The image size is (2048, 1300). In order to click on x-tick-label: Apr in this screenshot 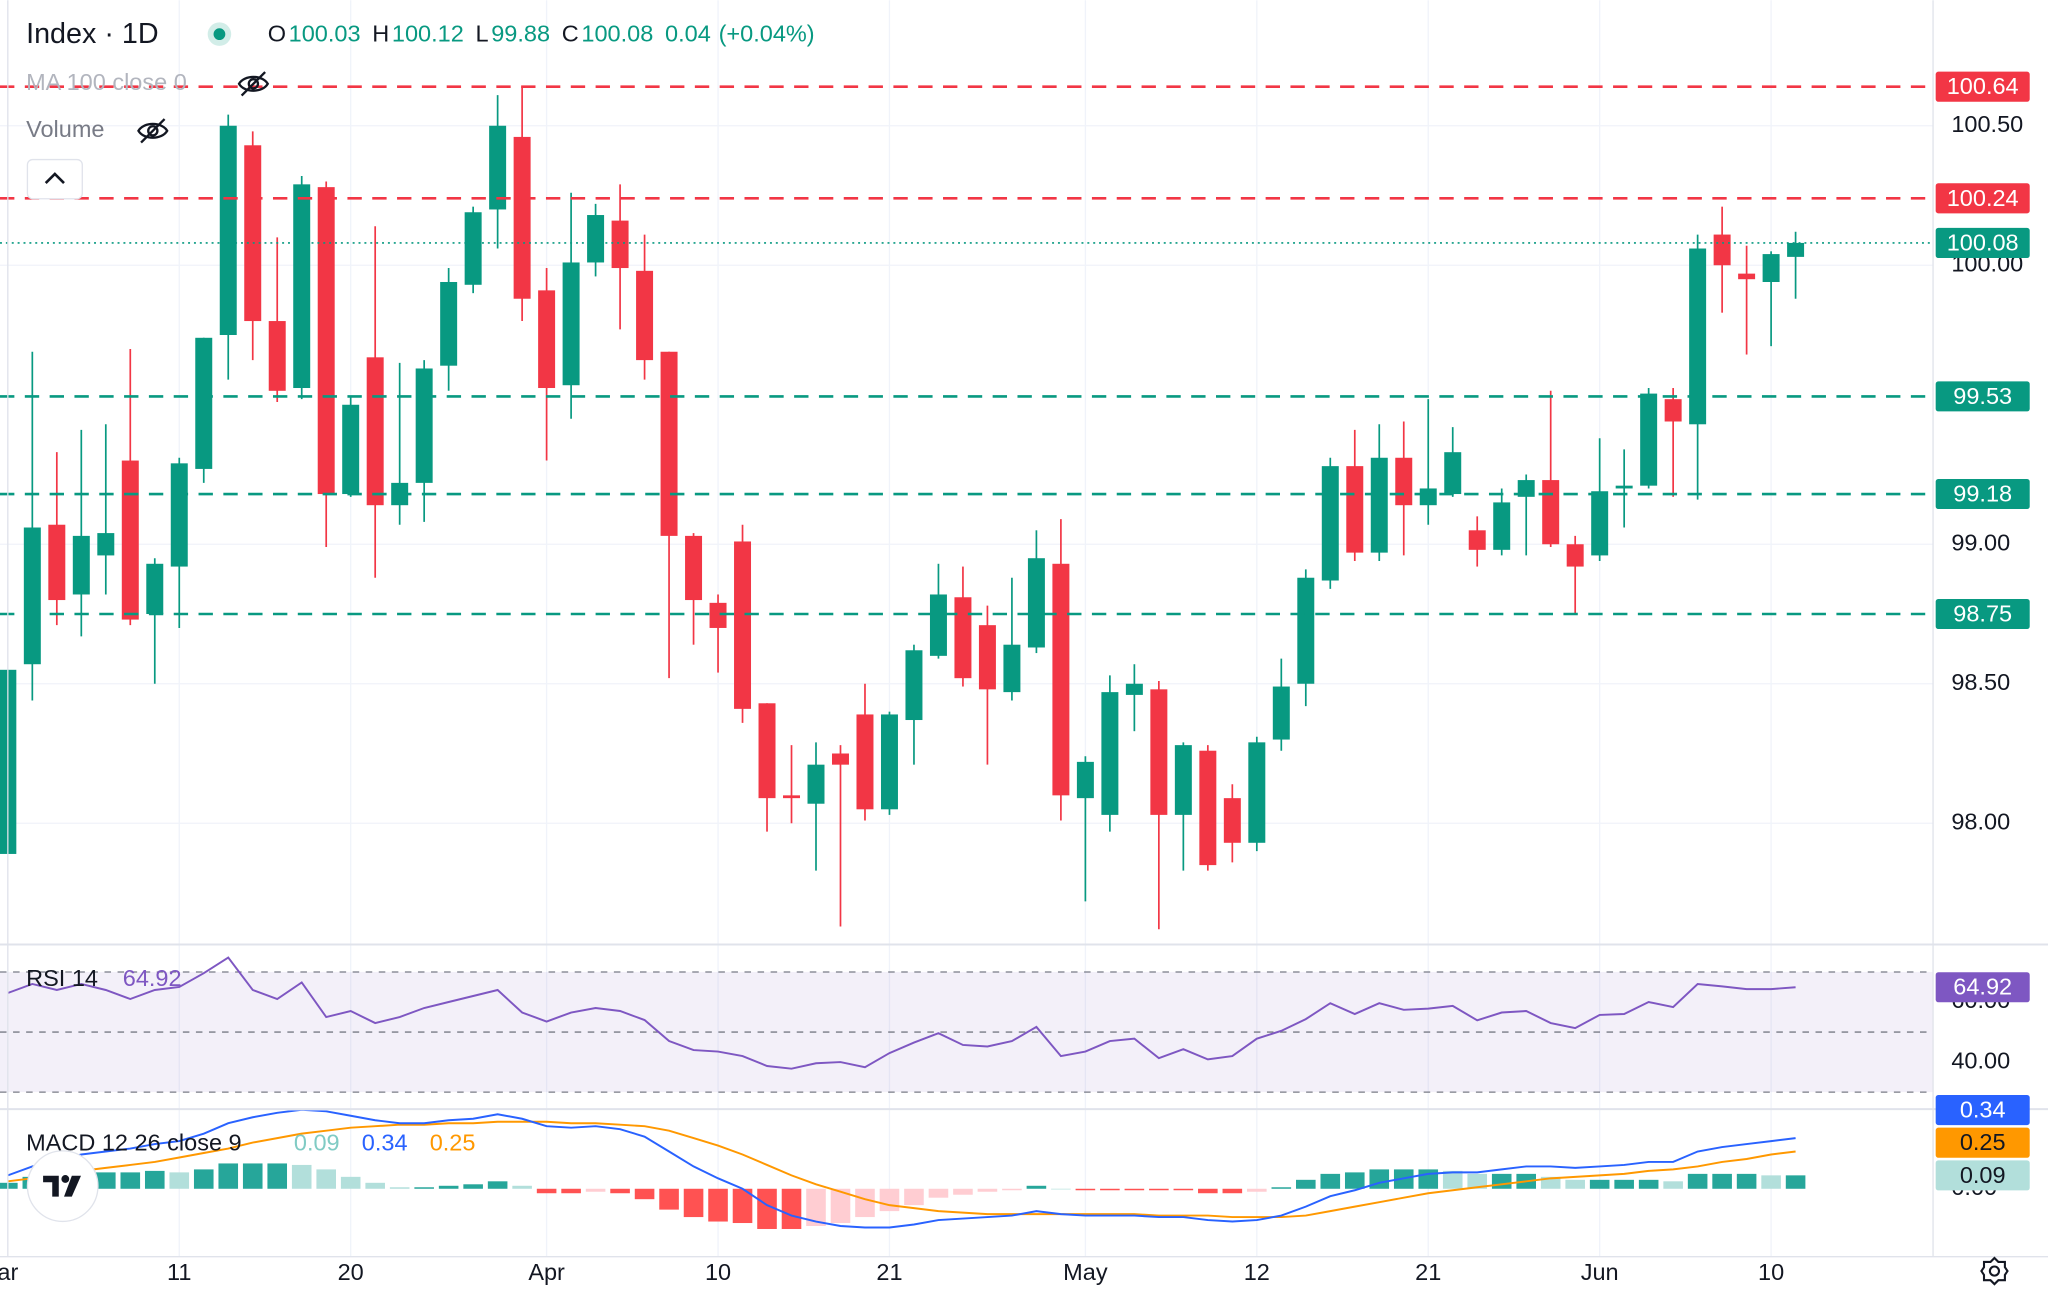, I will do `click(546, 1272)`.